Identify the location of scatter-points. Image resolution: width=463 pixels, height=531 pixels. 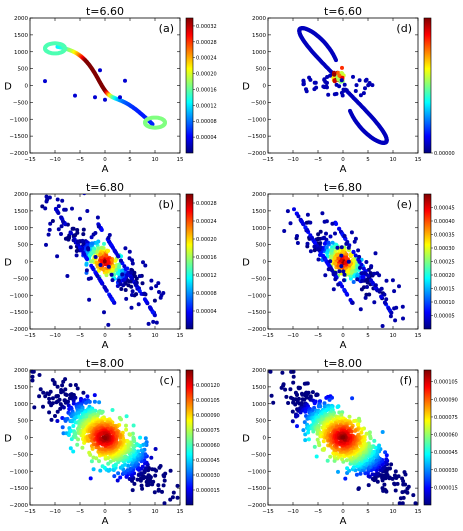
(343, 253).